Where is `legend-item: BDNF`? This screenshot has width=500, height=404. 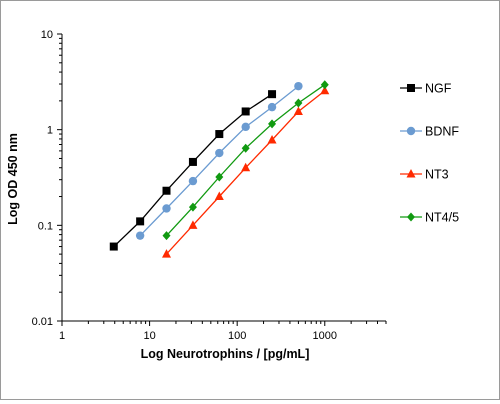 legend-item: BDNF is located at coordinates (429, 132).